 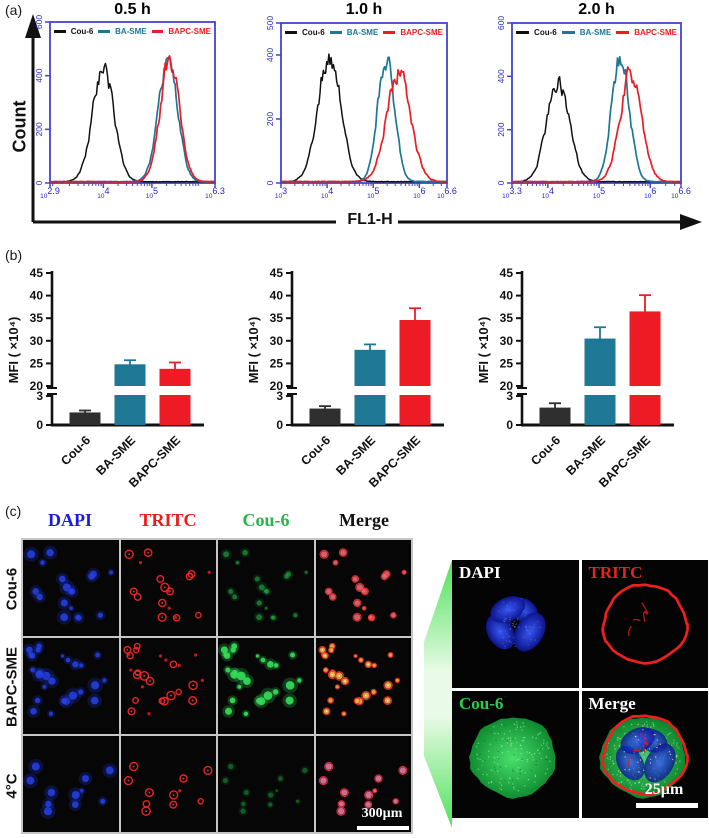 I want to click on micrograph-BAPC-SME-TRITC, so click(x=168, y=686).